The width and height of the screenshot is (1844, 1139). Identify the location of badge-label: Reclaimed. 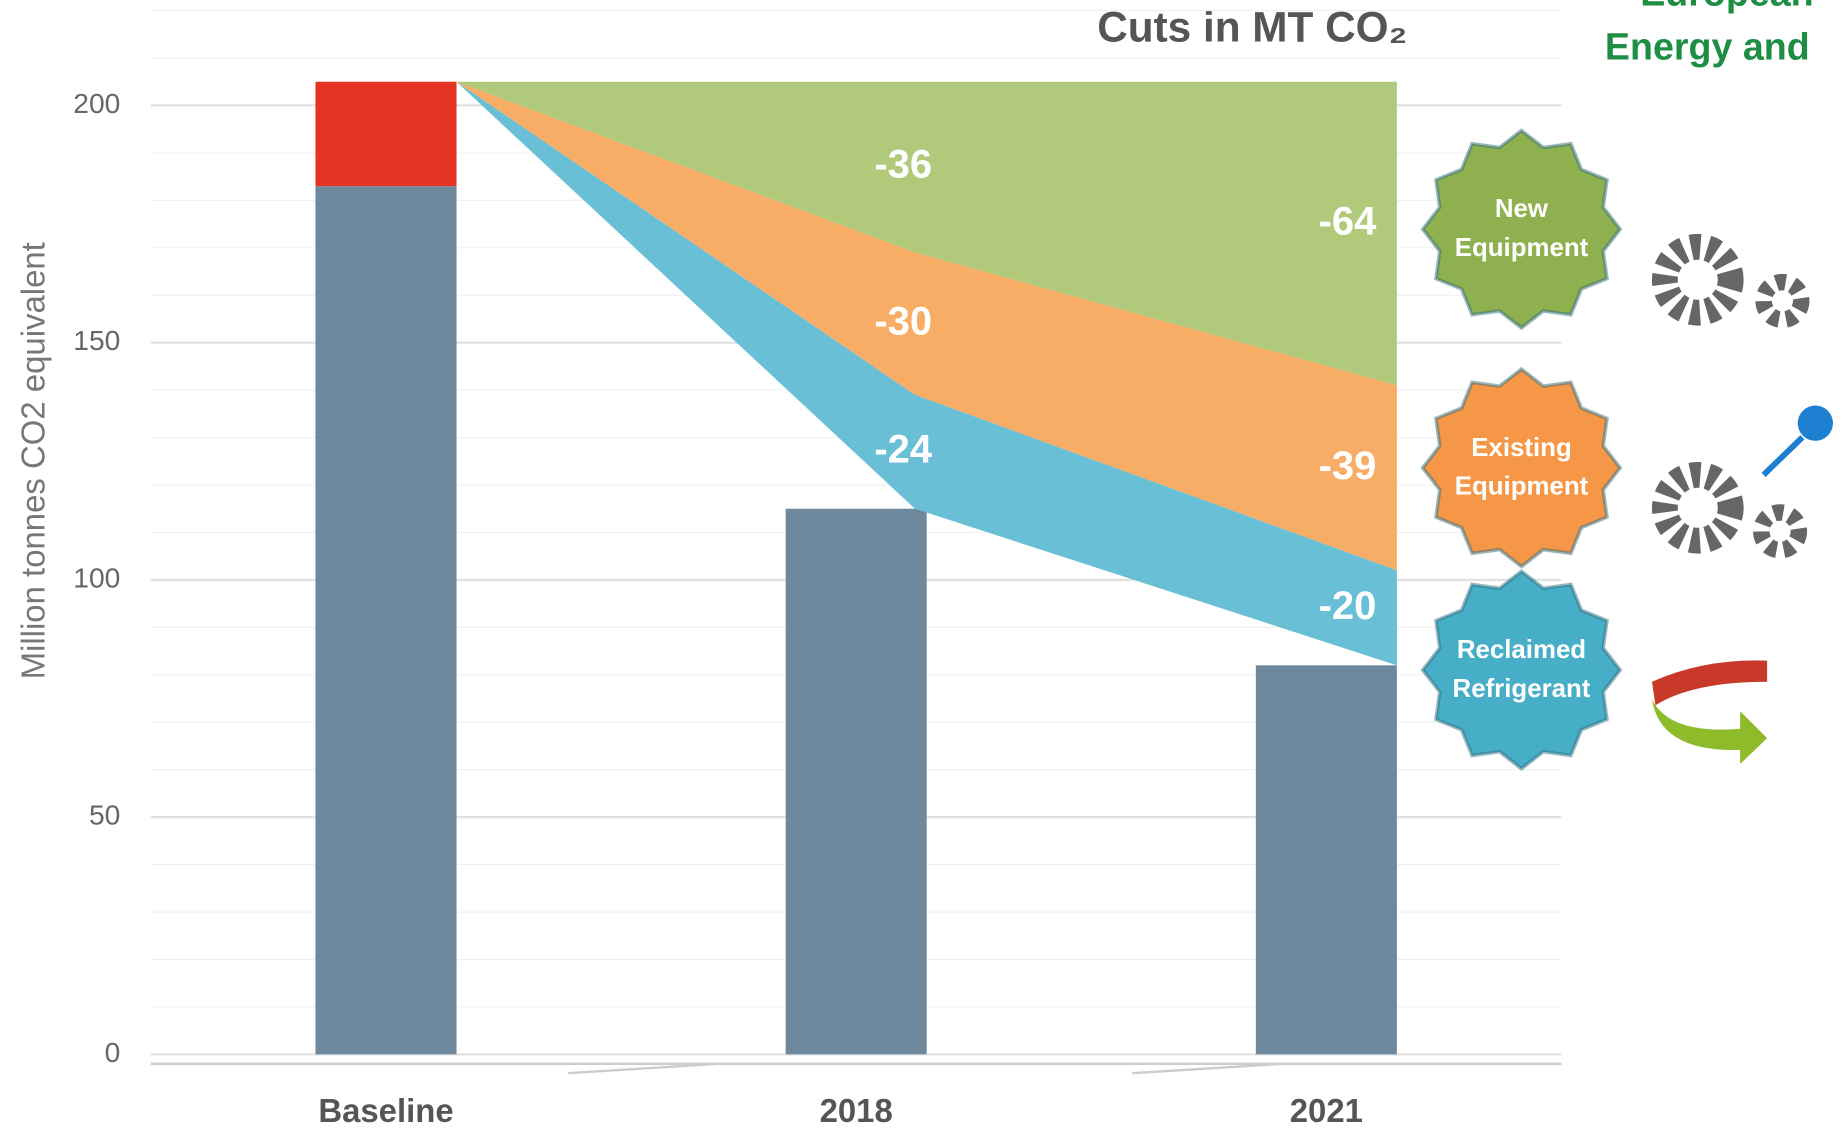
(1521, 650).